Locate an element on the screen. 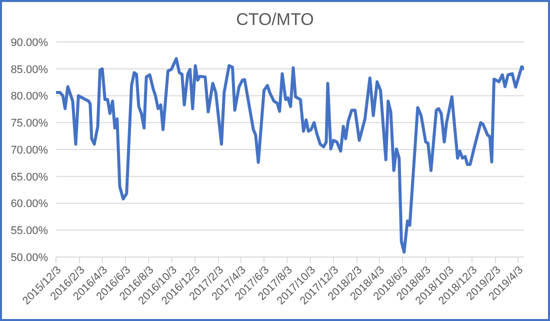 The height and width of the screenshot is (321, 550). y-tick-label: 90.00% is located at coordinates (29, 42).